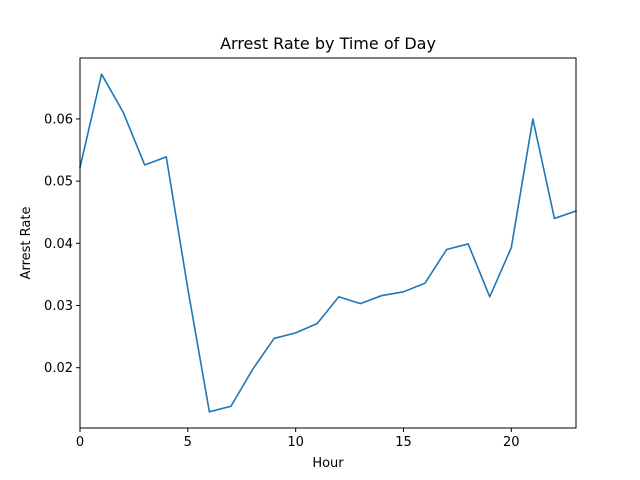 This screenshot has height=480, width=640. I want to click on x-axis: 0 5 10 15 20, so click(298, 439).